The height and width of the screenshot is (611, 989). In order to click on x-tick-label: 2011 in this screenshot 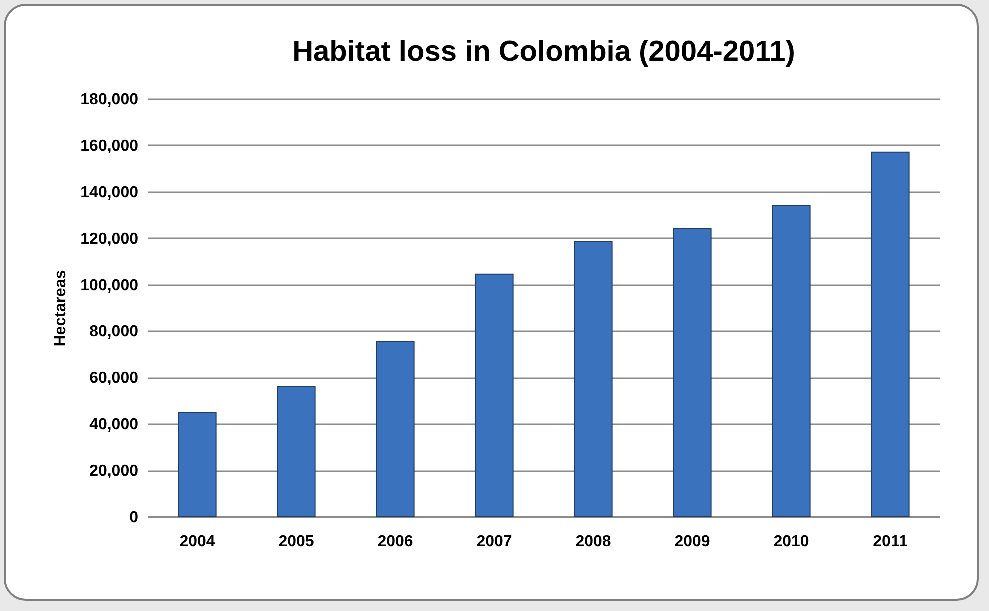, I will do `click(890, 542)`.